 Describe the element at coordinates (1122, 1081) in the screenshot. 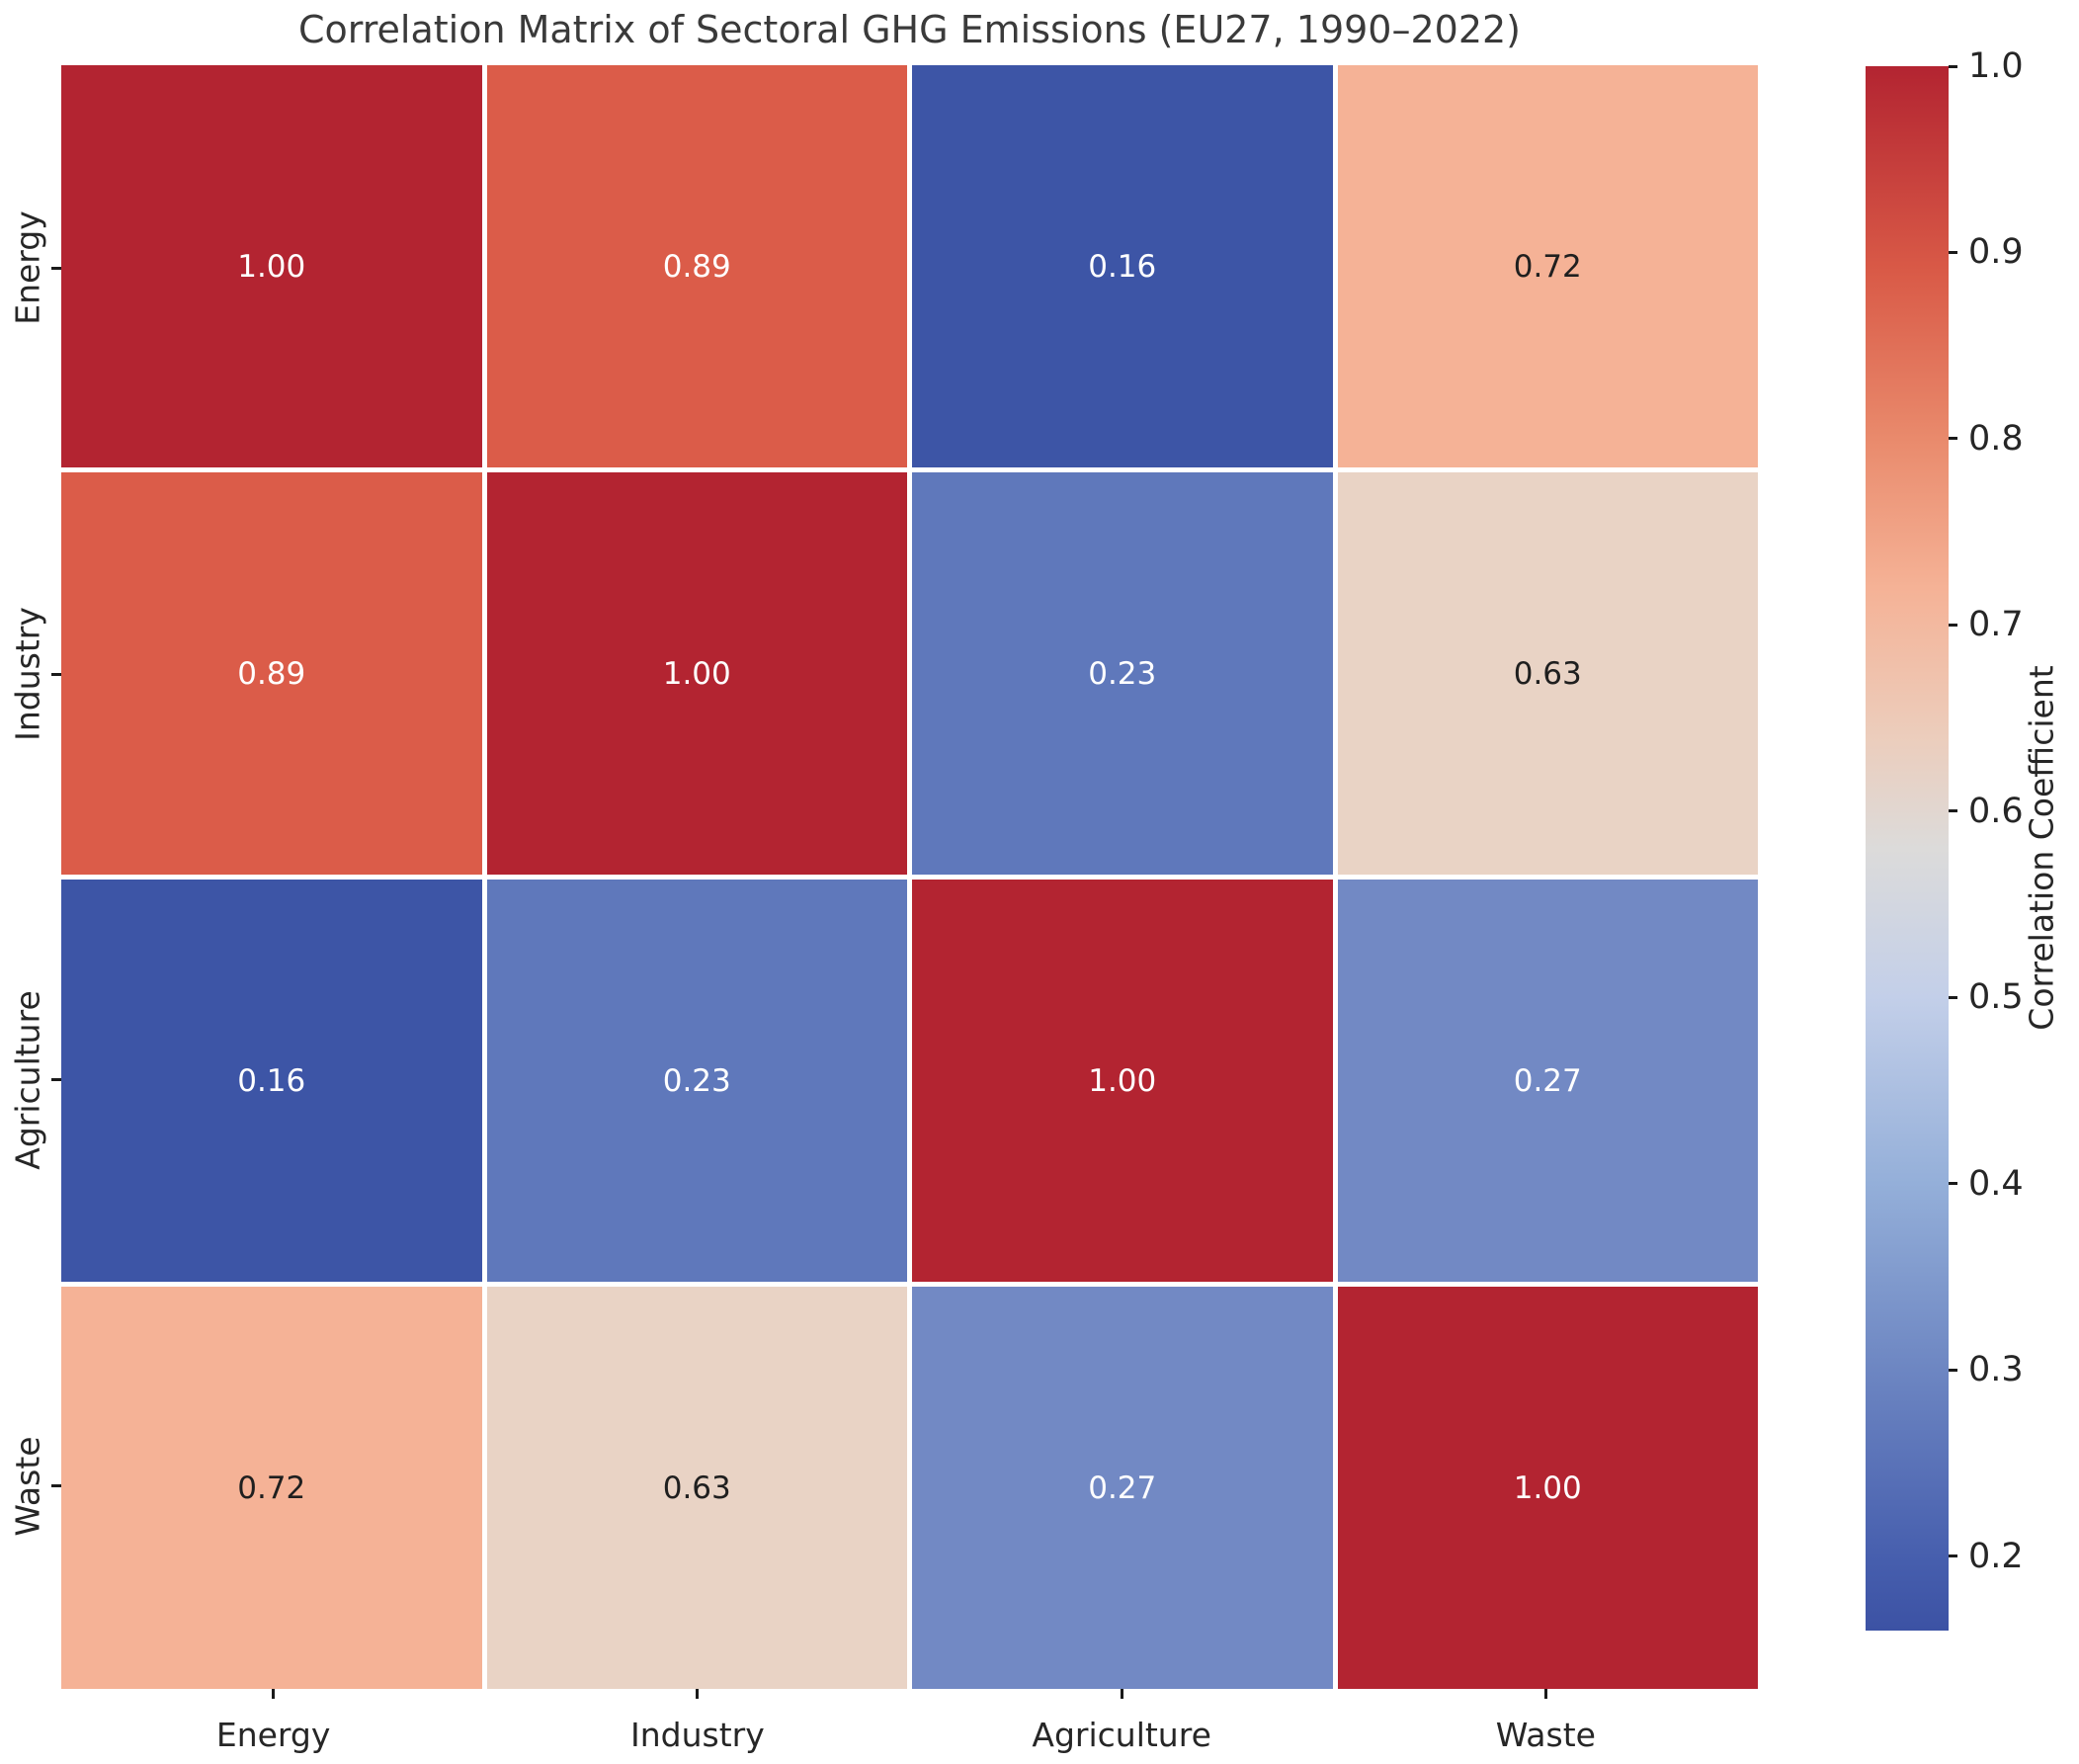

I see `heatmap-cell-agriculture-agriculture: 1.00` at that location.